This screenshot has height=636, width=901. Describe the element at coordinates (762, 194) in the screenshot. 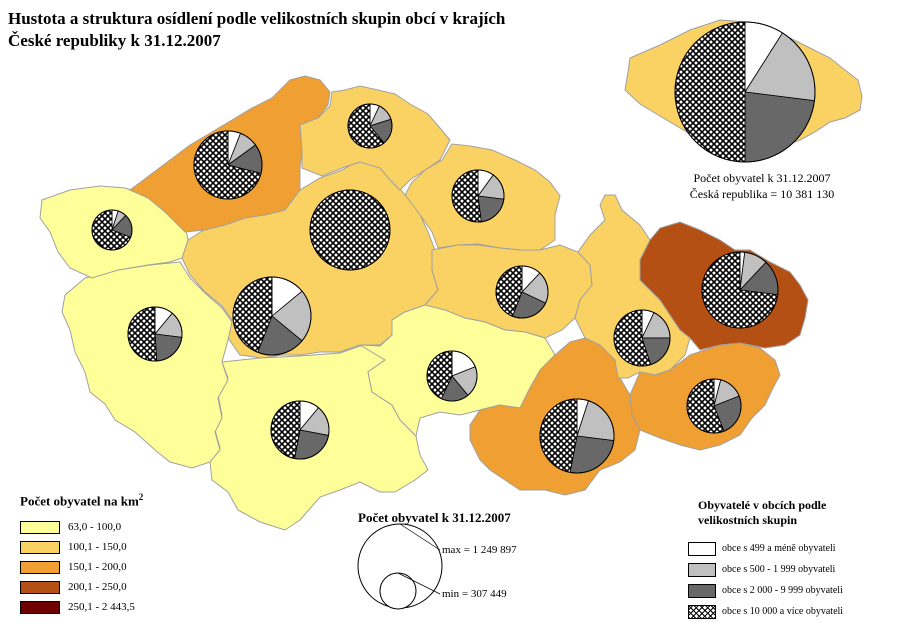

I see `cr-caption-line2: Česká republika = 10 381 130` at that location.